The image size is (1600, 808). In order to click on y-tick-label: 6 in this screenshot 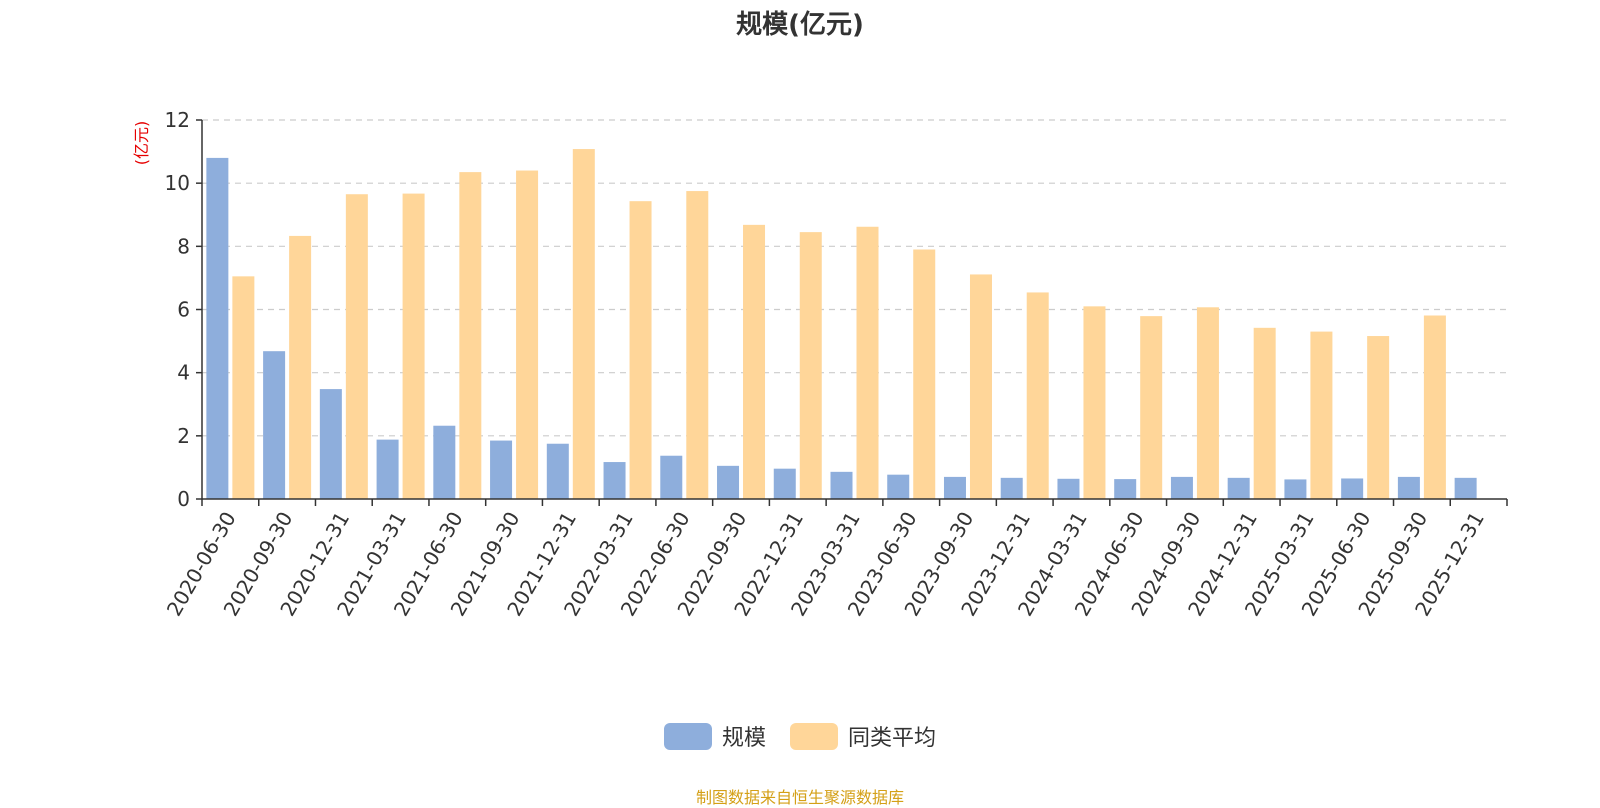, I will do `click(183, 310)`.